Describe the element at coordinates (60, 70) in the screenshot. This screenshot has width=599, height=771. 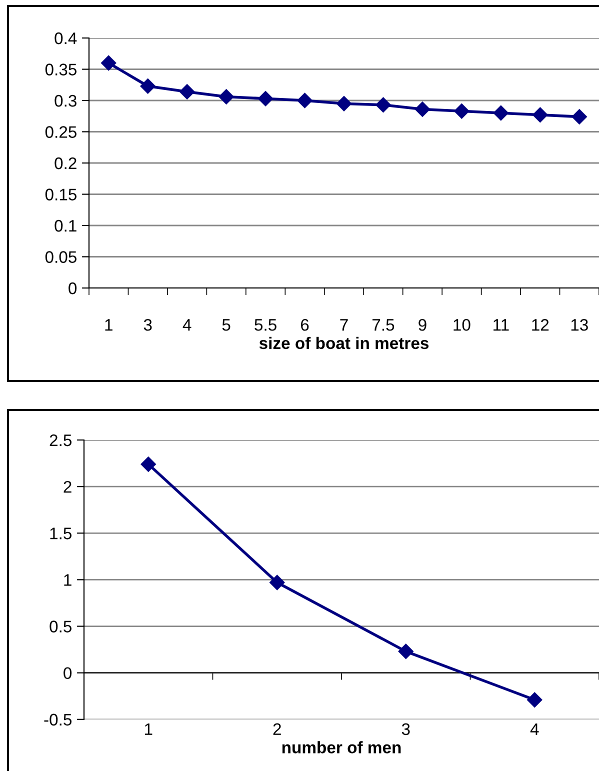
I see `y-tick-label: 0.35` at that location.